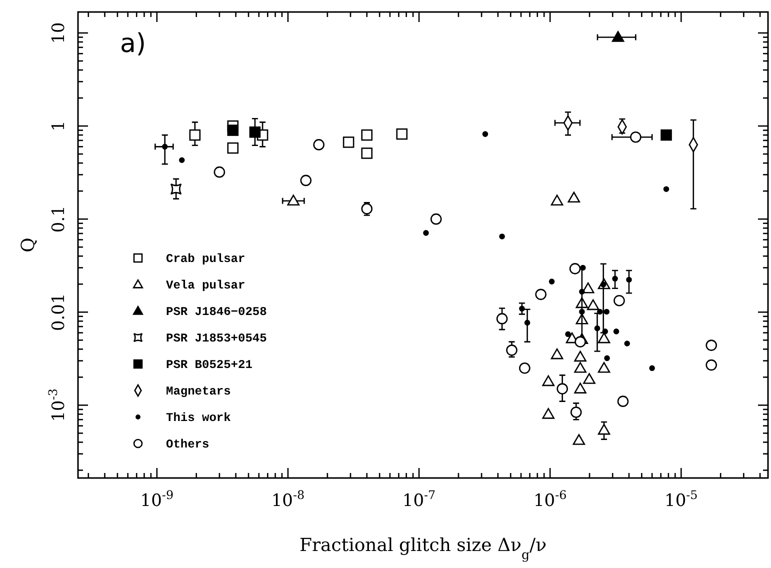 This screenshot has height=568, width=771. I want to click on x-tick-label: 10$^{-7}$, so click(419, 499).